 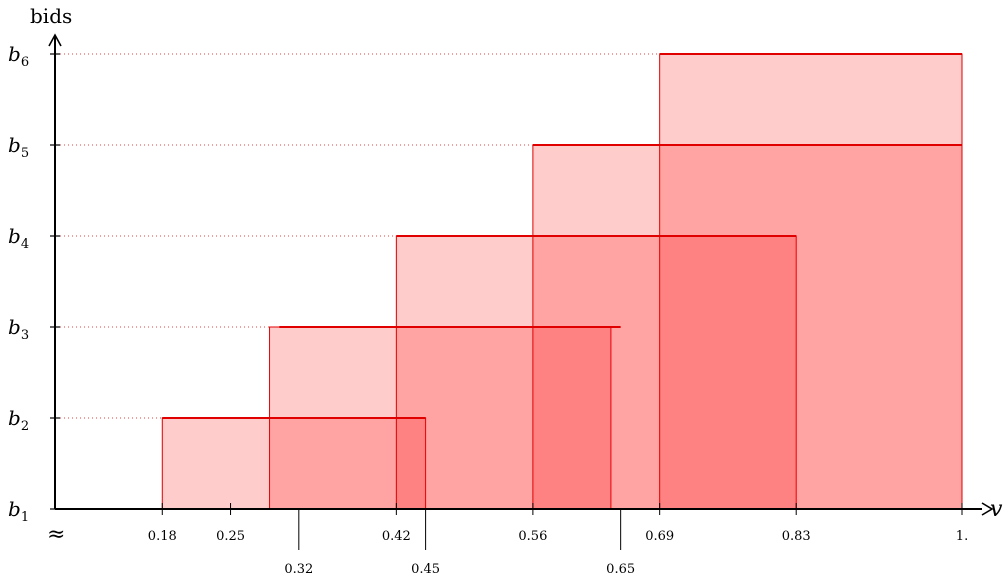 I want to click on x-tick-label-0.25: 0.25, so click(x=230, y=536).